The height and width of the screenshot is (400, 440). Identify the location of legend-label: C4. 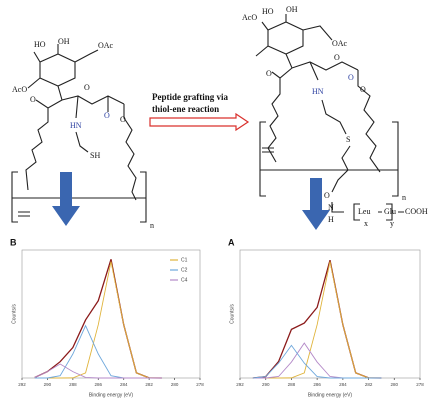
(184, 280).